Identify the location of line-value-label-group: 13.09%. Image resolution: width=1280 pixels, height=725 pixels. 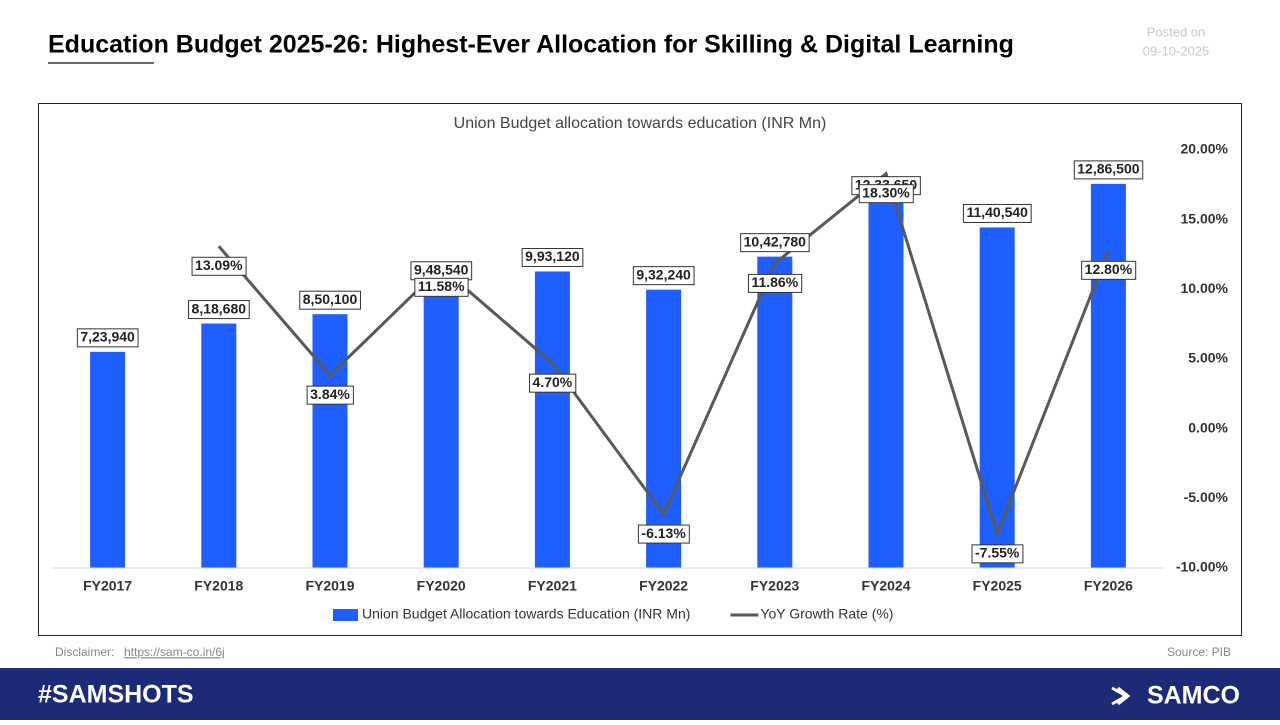
(219, 266).